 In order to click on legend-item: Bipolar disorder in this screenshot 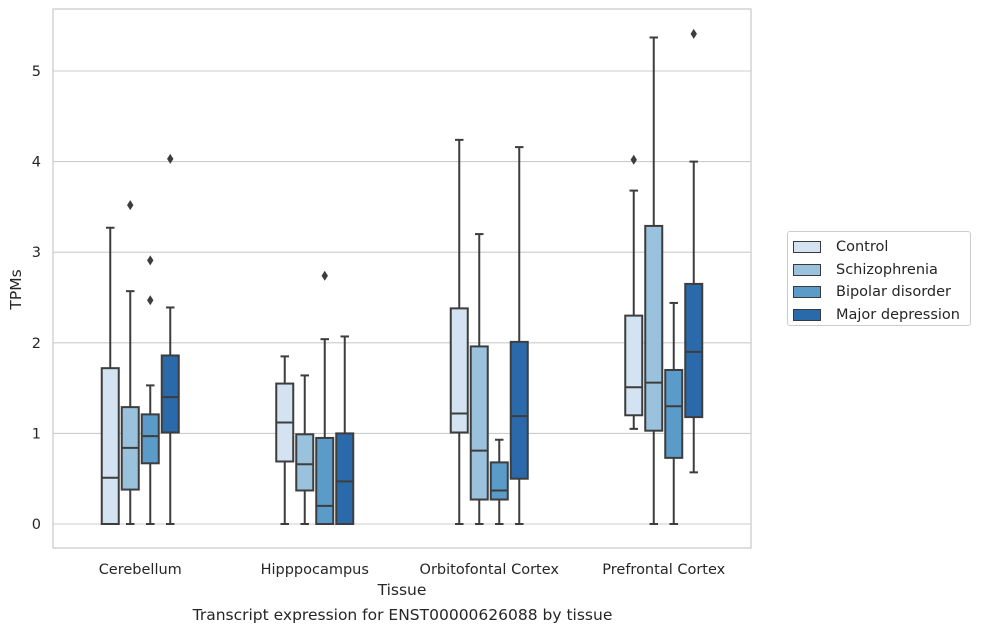, I will do `click(881, 292)`.